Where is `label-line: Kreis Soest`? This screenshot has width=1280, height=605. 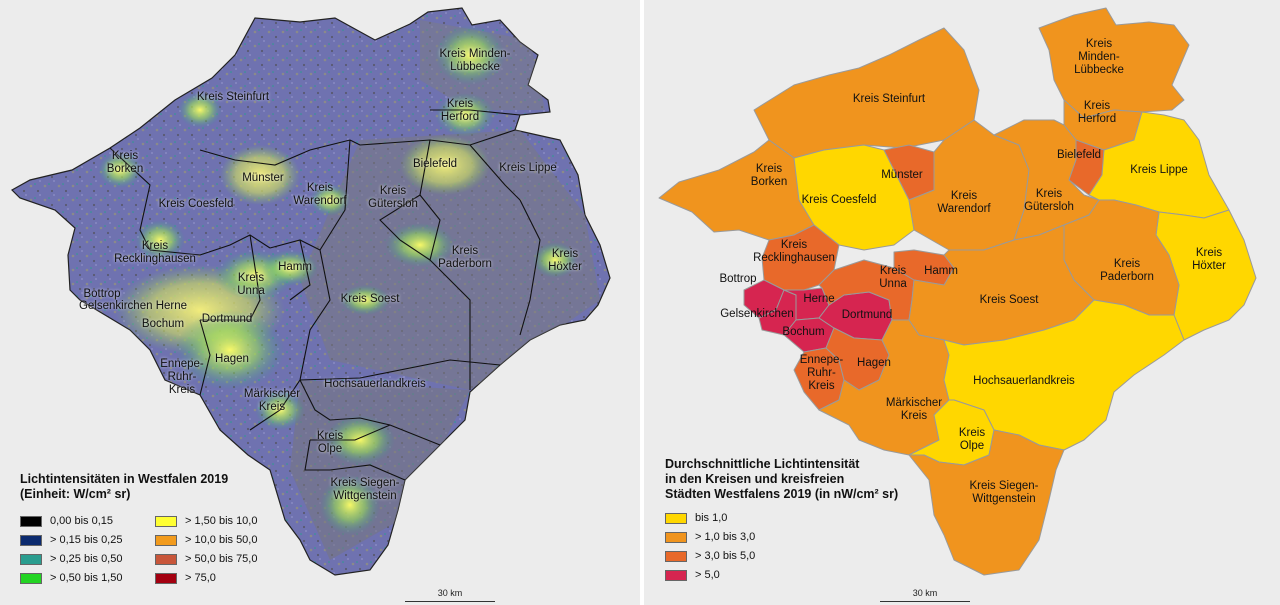
label-line: Kreis Soest is located at coordinates (370, 299).